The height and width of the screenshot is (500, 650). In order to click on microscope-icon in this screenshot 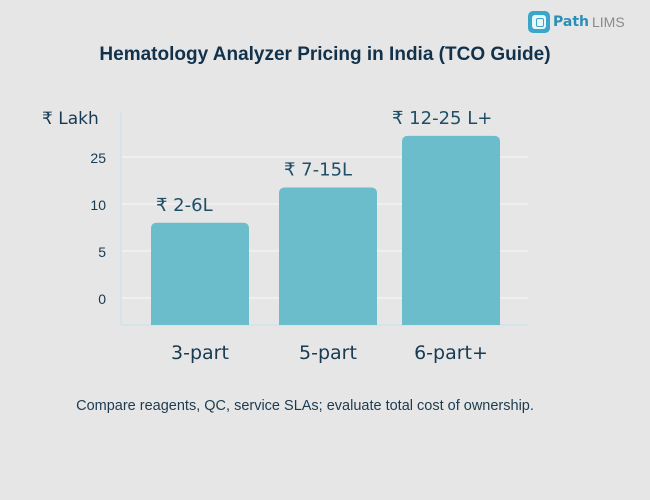, I will do `click(539, 22)`.